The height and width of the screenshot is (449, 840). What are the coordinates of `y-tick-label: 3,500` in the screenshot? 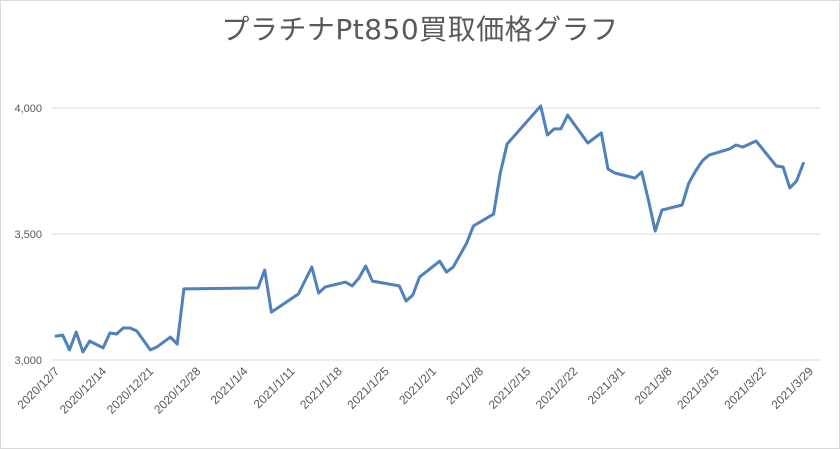 It's located at (28, 235).